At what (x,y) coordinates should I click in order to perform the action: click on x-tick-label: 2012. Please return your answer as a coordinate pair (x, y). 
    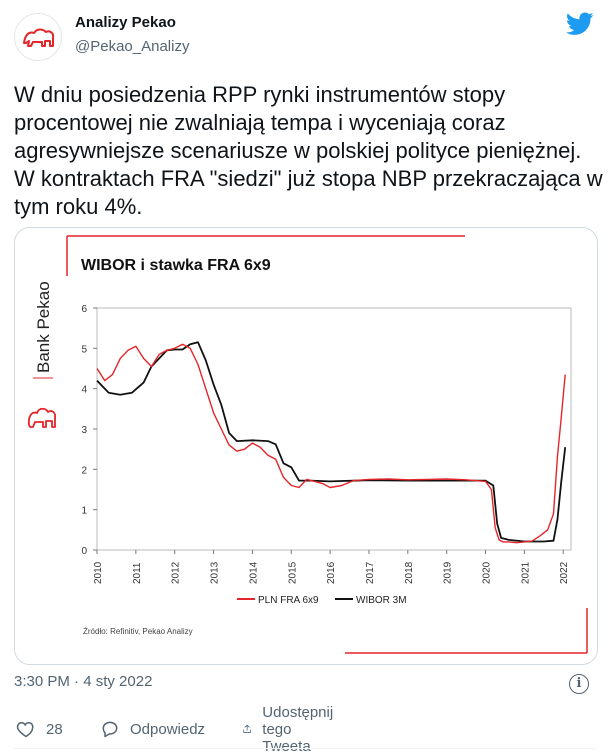
    Looking at the image, I should click on (176, 572).